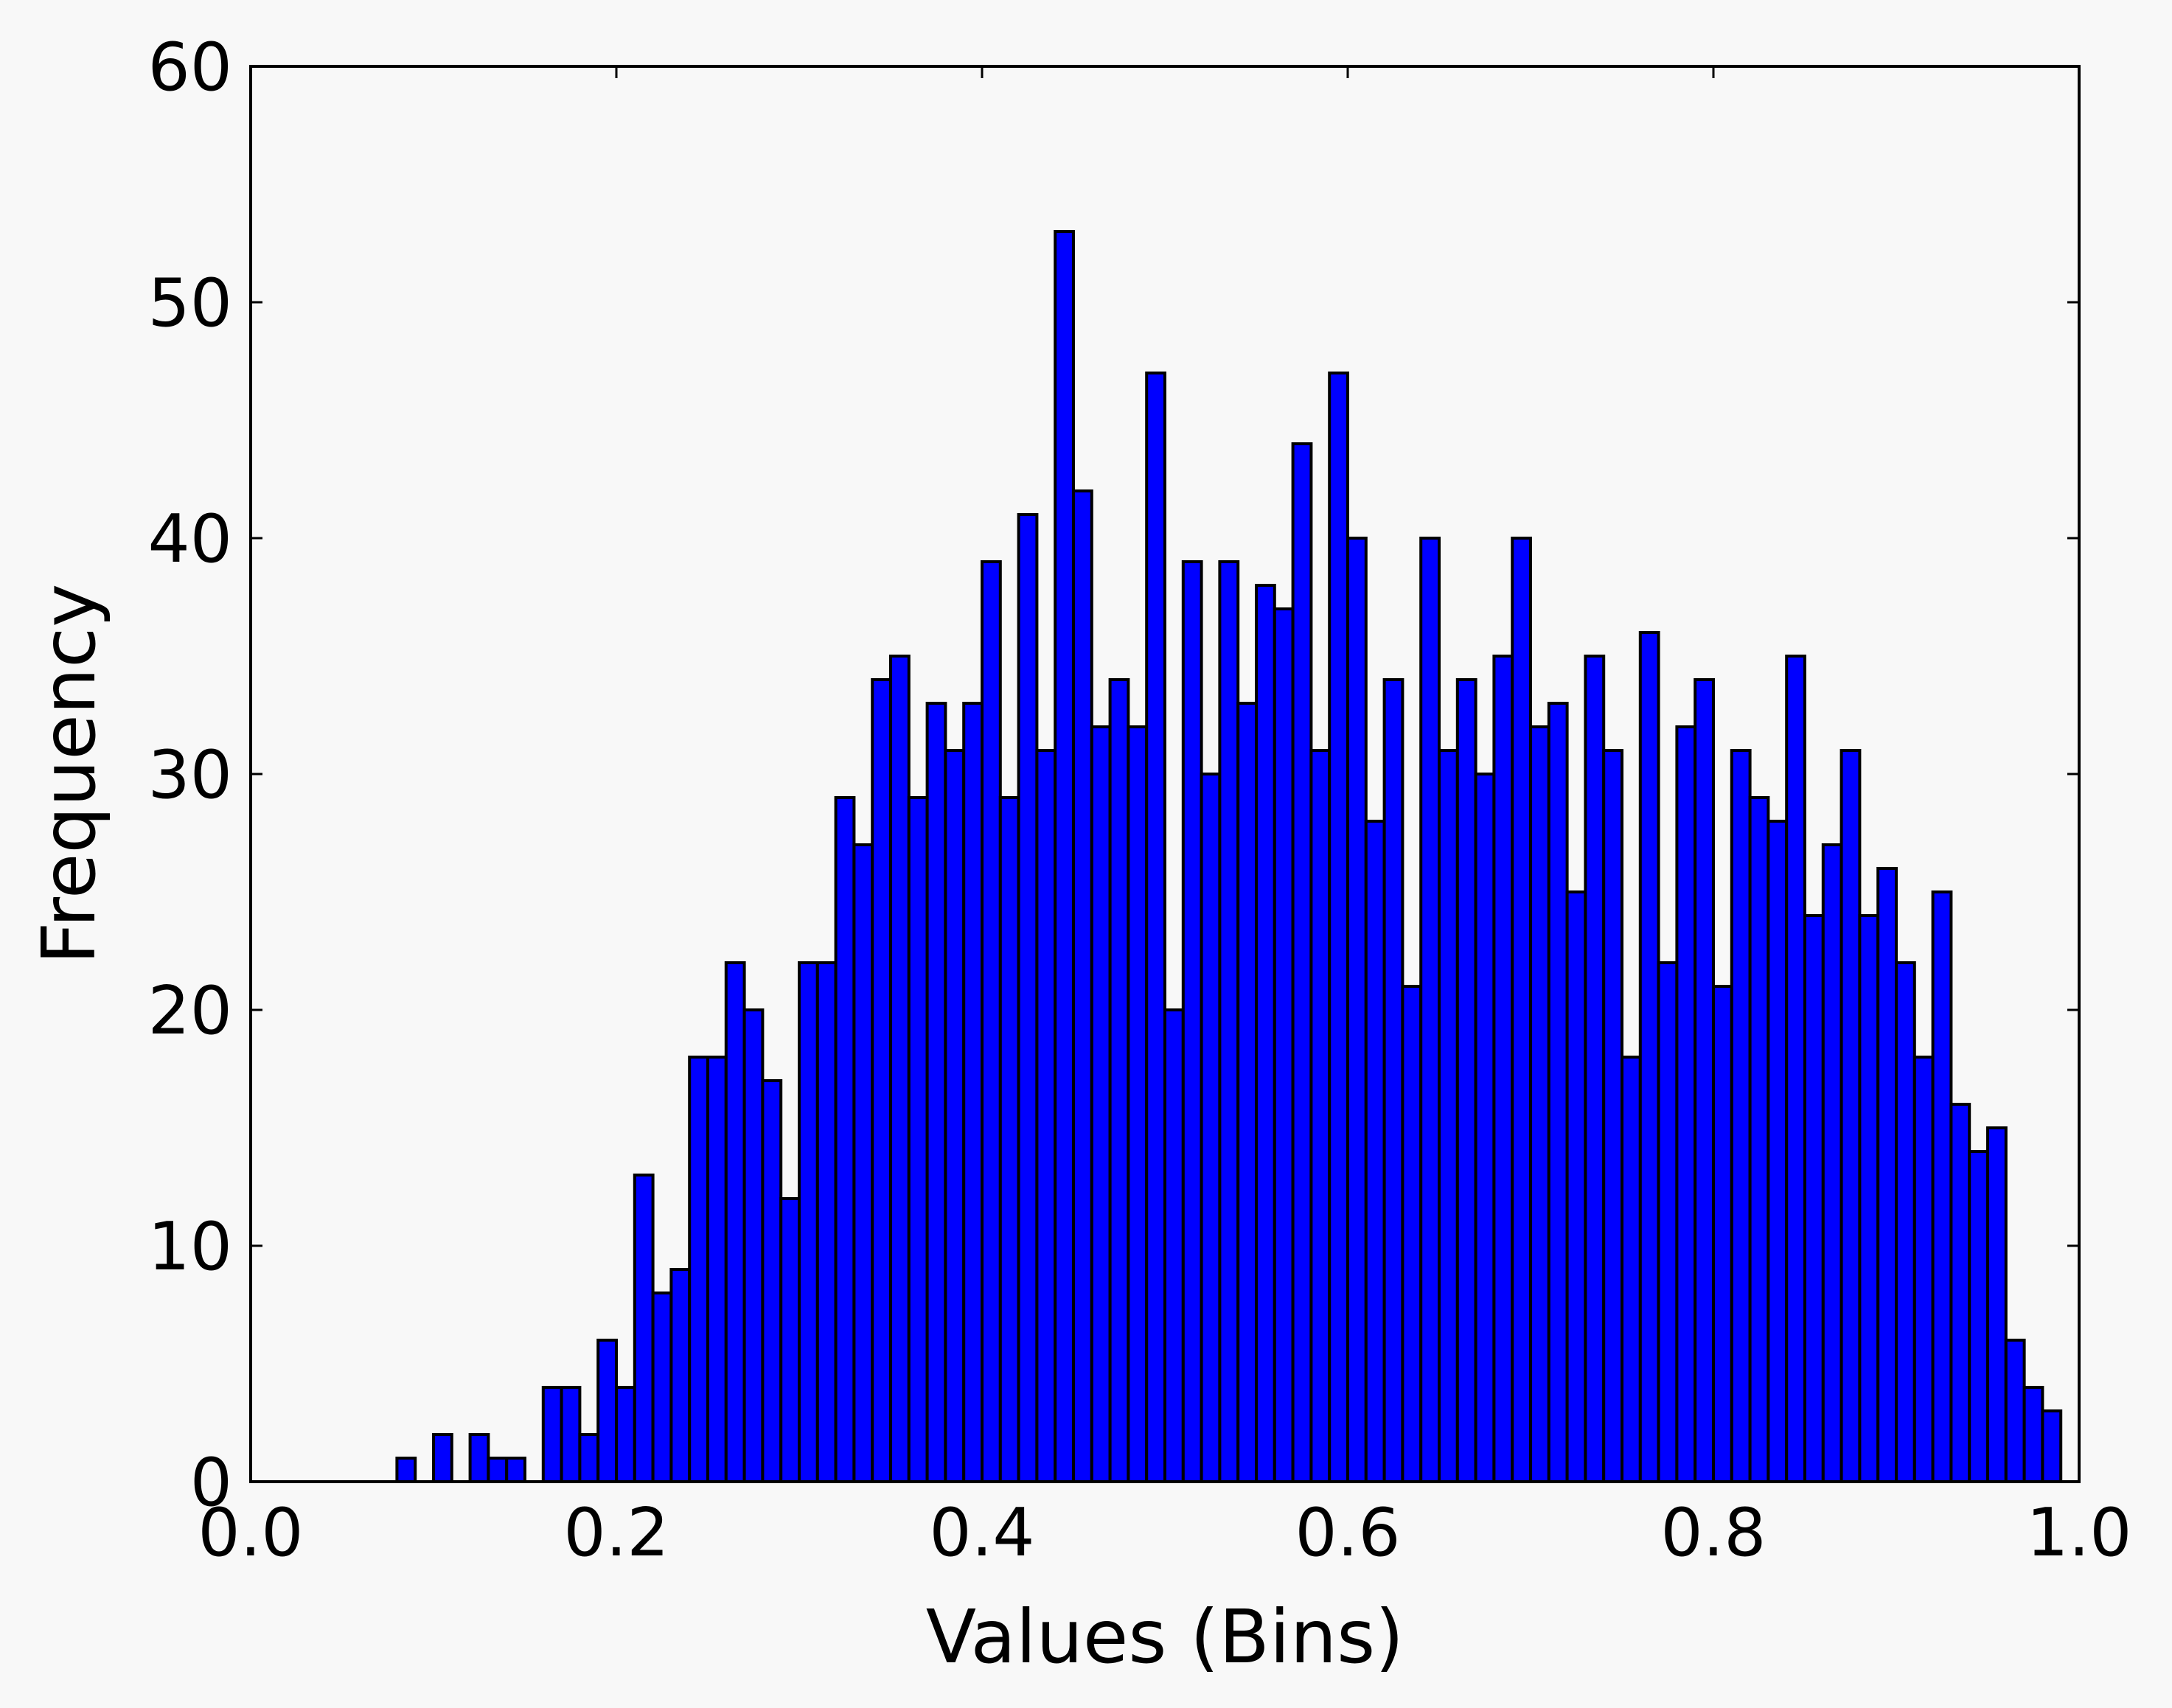 The height and width of the screenshot is (1708, 2172). What do you see at coordinates (189, 1247) in the screenshot?
I see `y-tick-label: 10` at bounding box center [189, 1247].